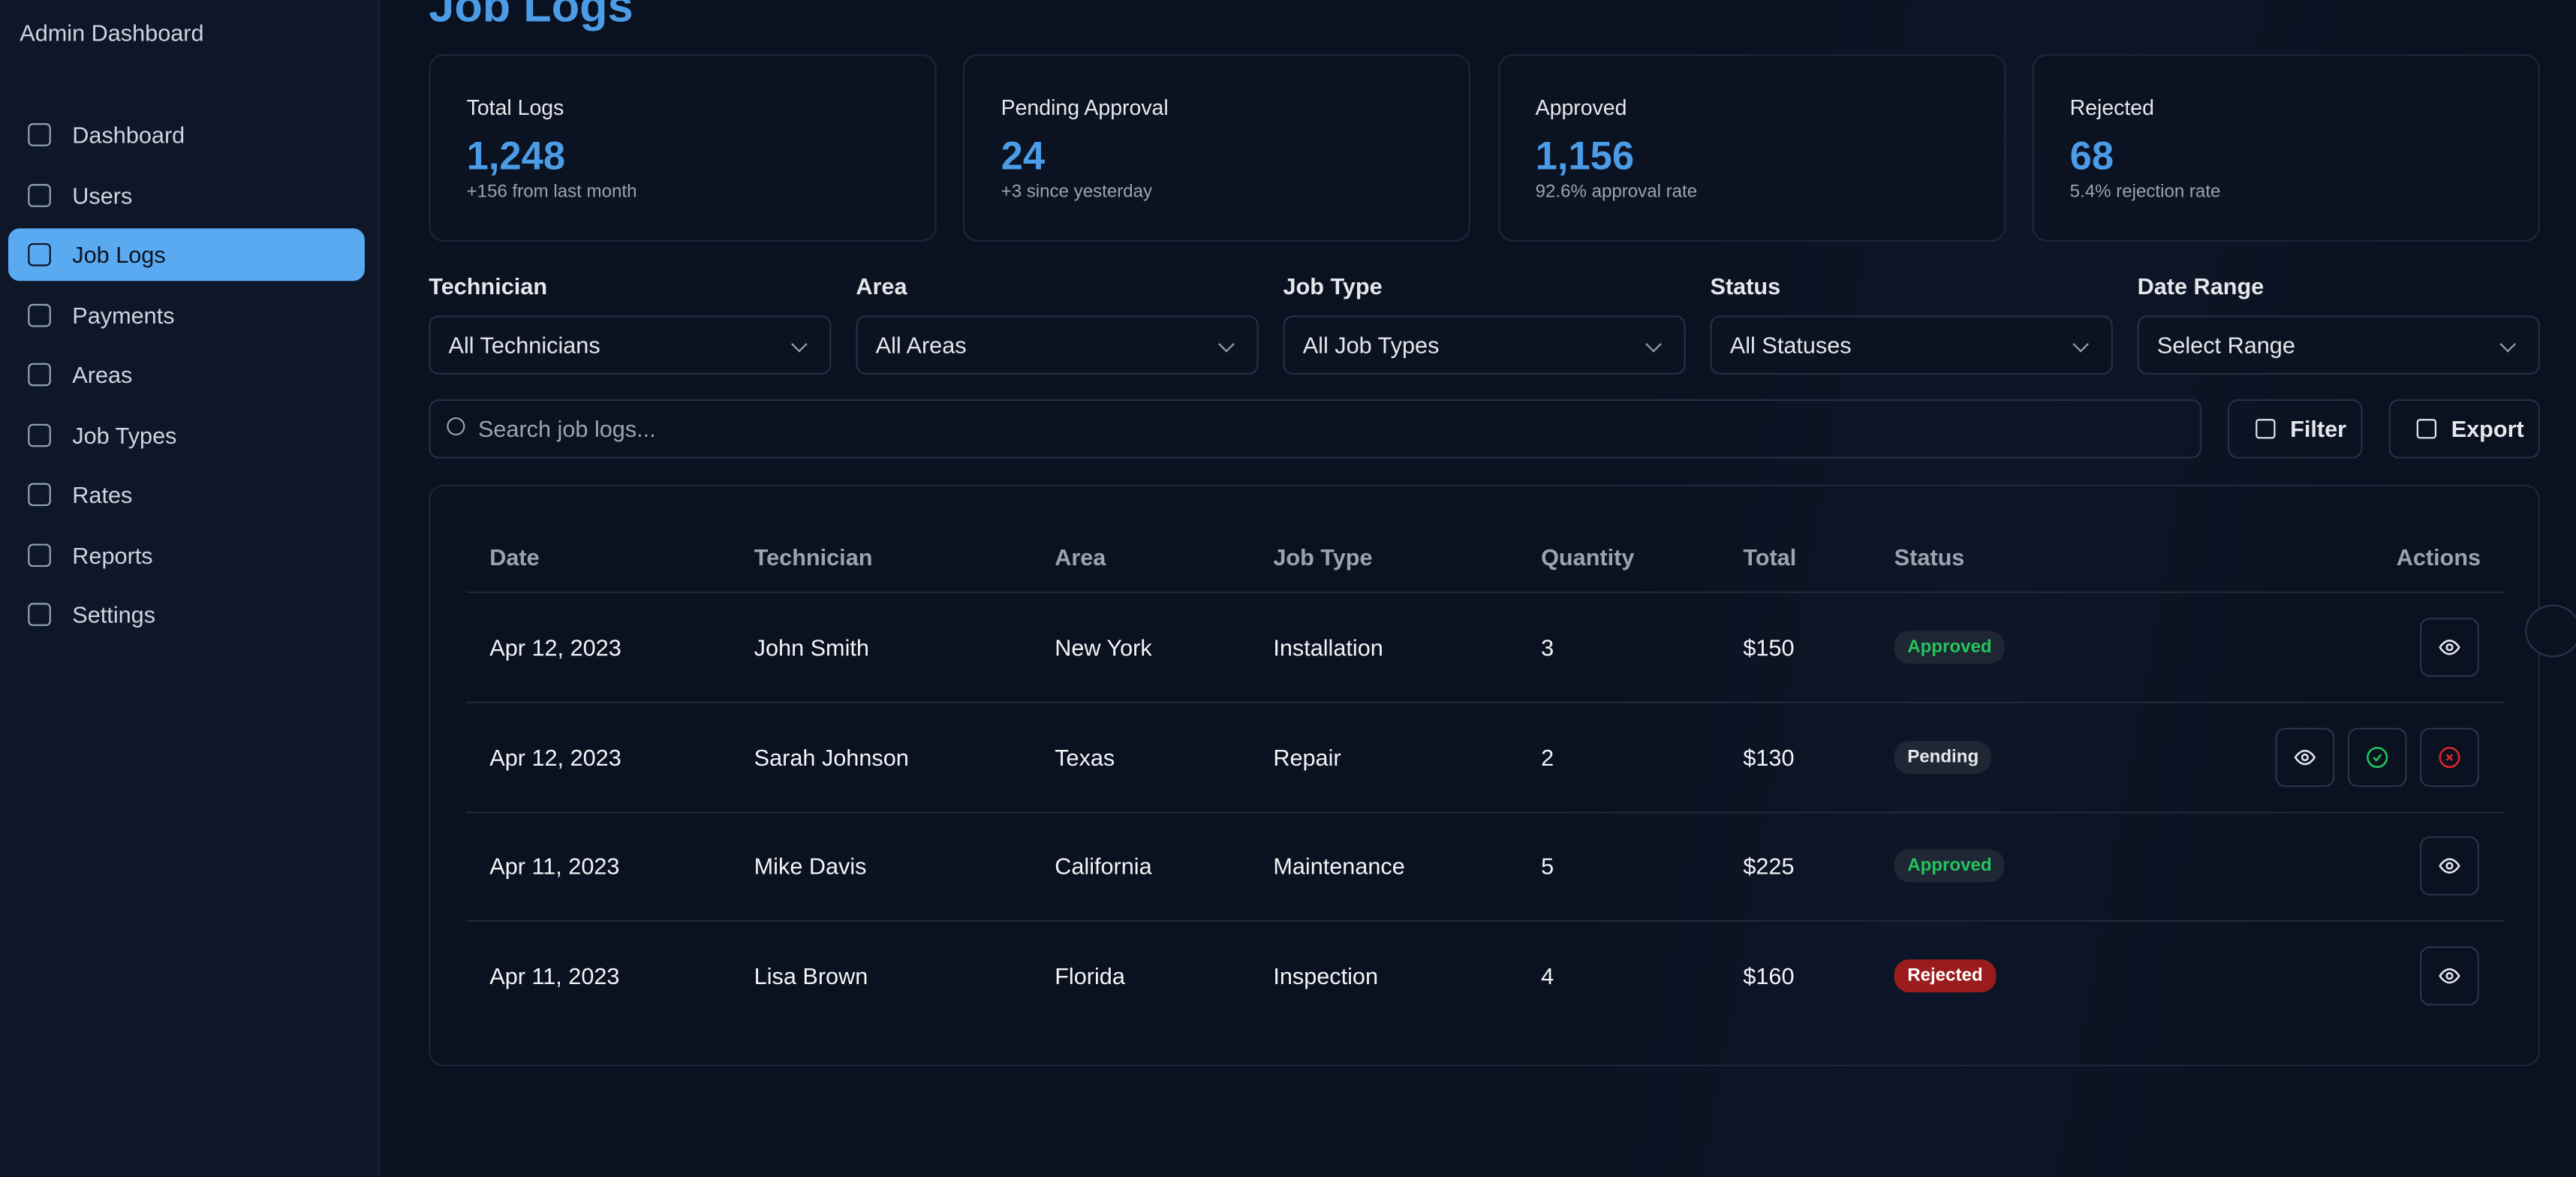 This screenshot has height=1177, width=2576. I want to click on nav-item: Settings, so click(186, 614).